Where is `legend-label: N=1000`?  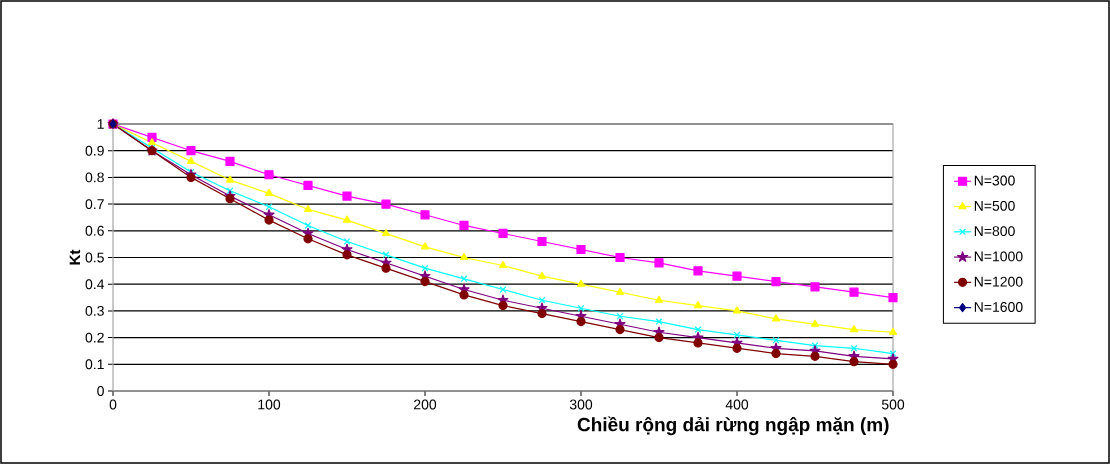
legend-label: N=1000 is located at coordinates (998, 256).